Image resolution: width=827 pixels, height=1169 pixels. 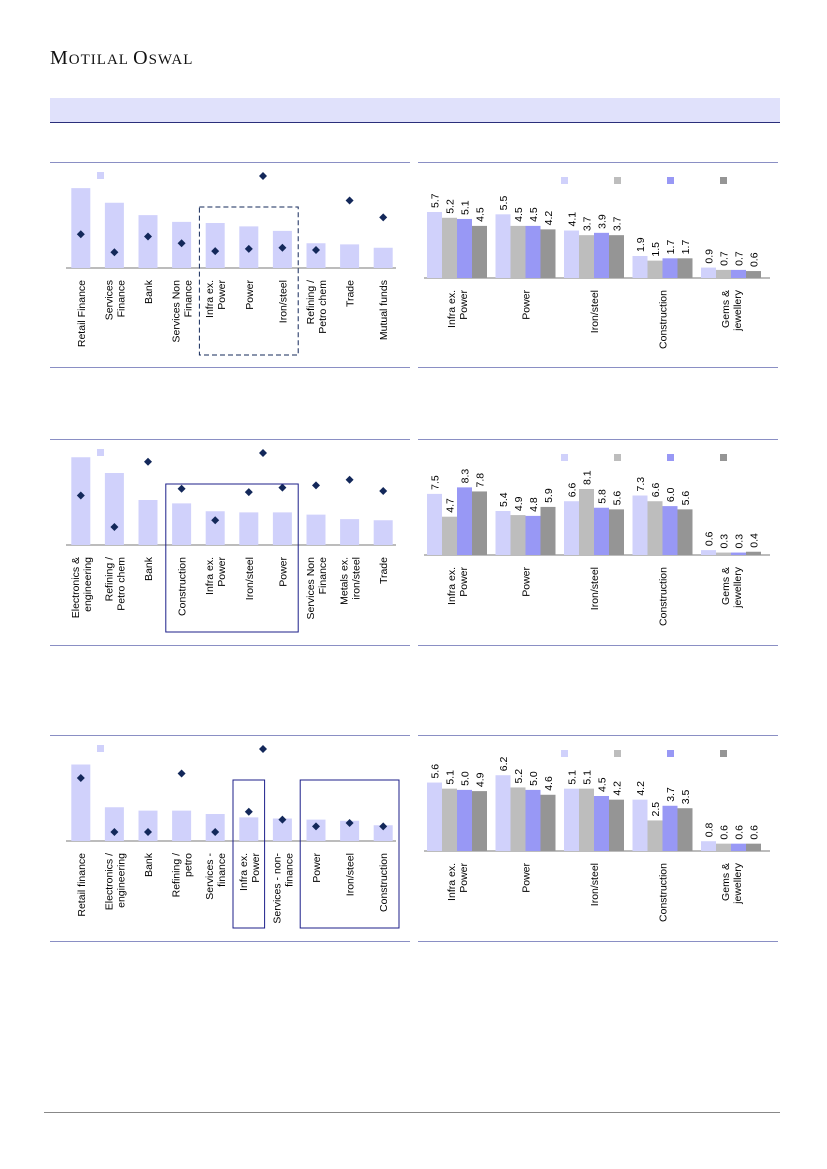 What do you see at coordinates (603, 496) in the screenshot?
I see `c4-data-label-2-2: 5.8` at bounding box center [603, 496].